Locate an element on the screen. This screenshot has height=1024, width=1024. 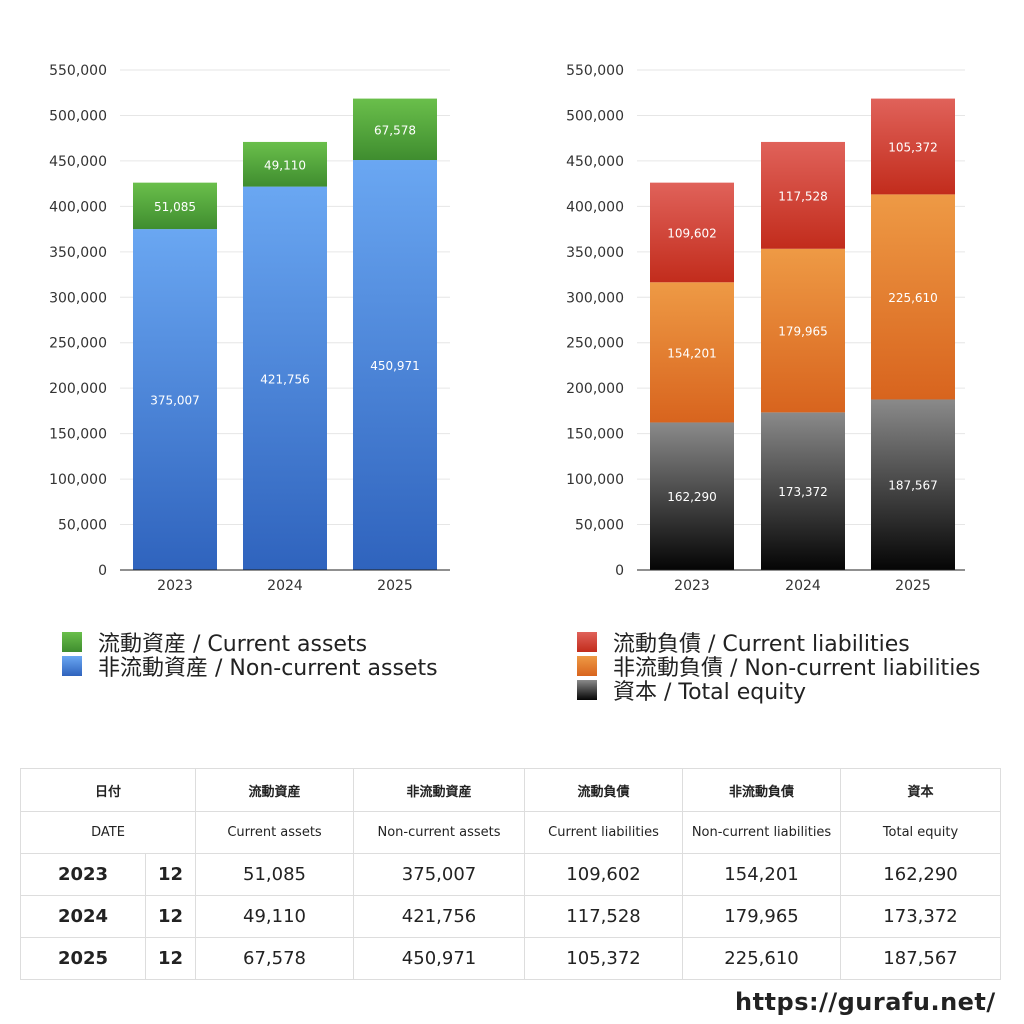
bar-data-label: 179,965 is located at coordinates (803, 332).